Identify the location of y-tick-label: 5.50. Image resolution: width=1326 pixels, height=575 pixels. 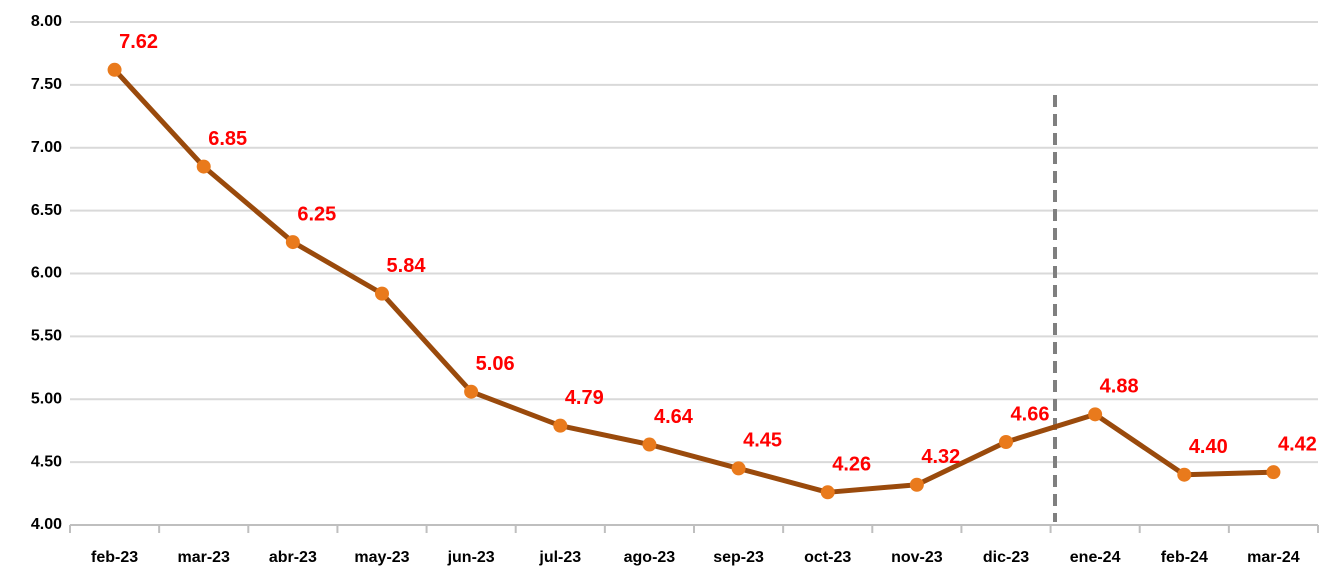
(46, 336).